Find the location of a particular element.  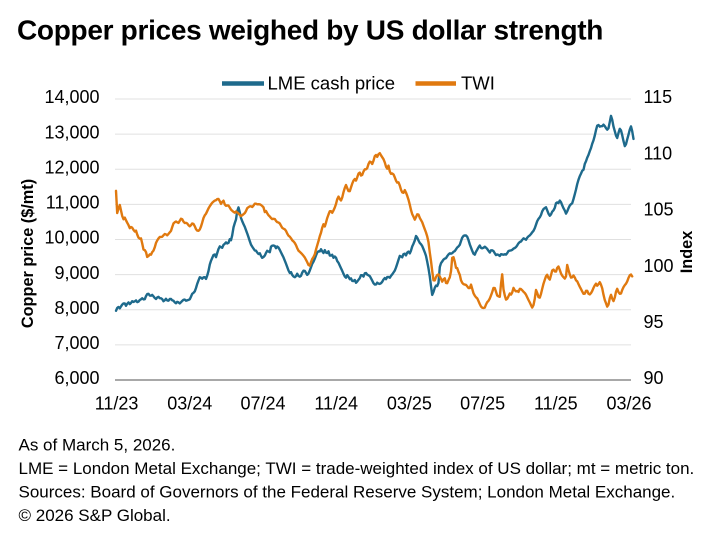

svg-text: LME cash price is located at coordinates (332, 82).